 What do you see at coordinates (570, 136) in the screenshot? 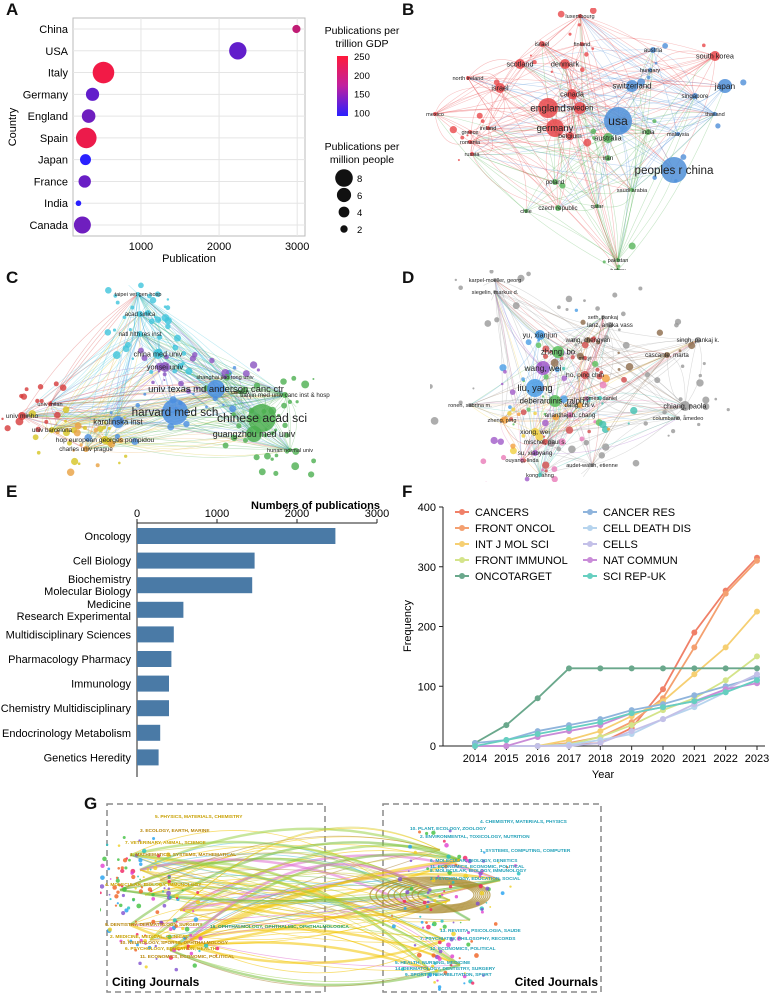
I see `b-label: belgium` at bounding box center [570, 136].